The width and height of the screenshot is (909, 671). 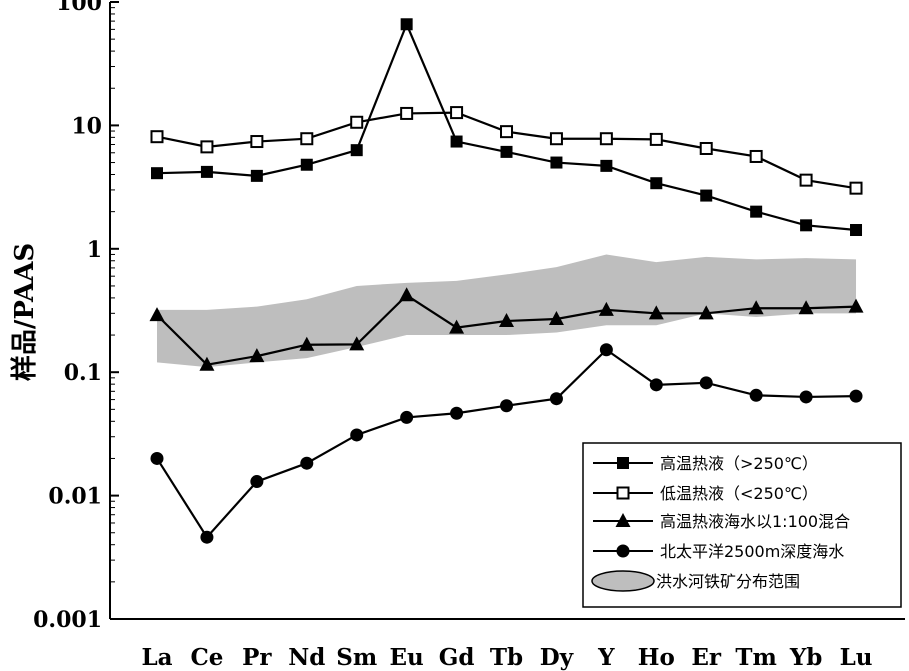 I want to click on x-tick-label: Tb, so click(x=506, y=657).